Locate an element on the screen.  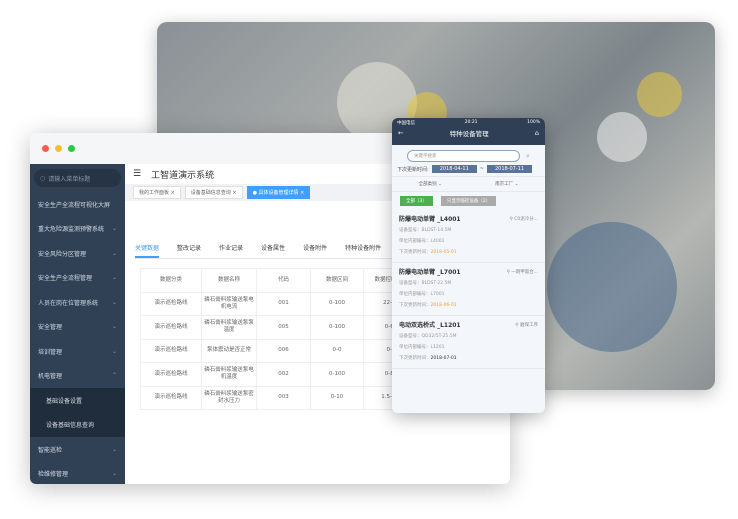
sidebar-item: 安全风险分区管理 ⌄ is located at coordinates (77, 253).